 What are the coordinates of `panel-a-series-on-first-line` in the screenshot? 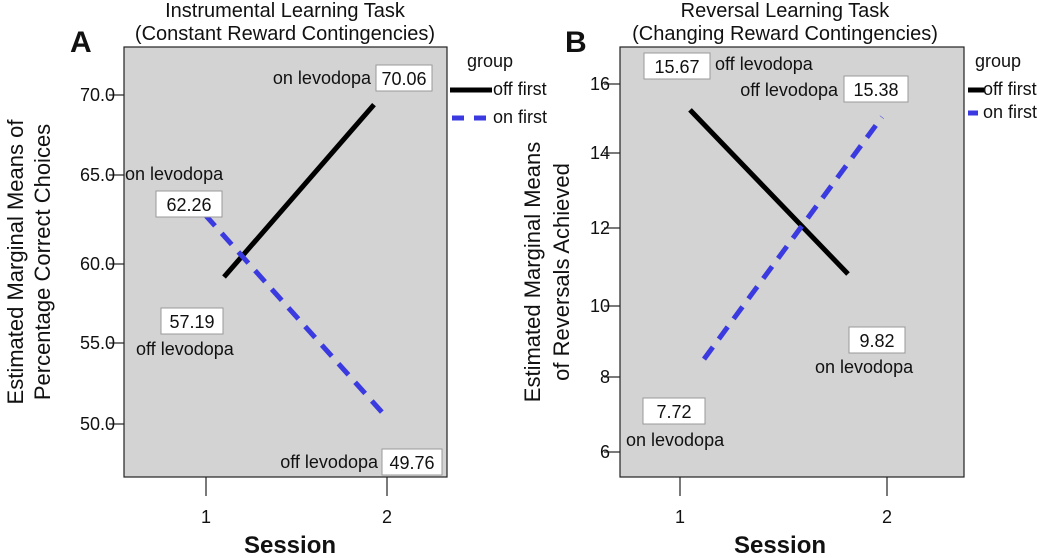 It's located at (294, 315).